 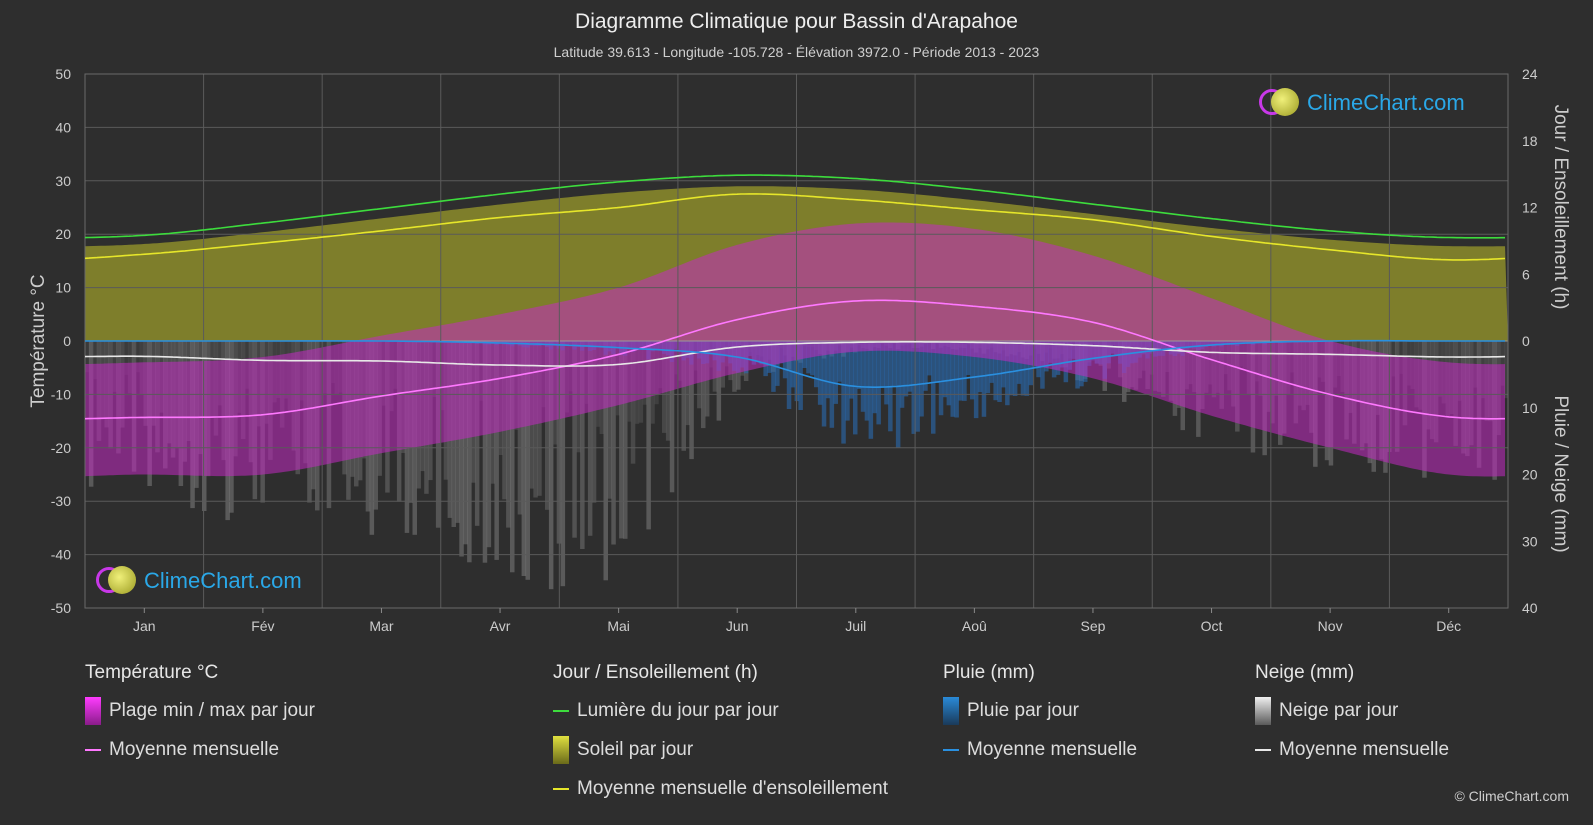 I want to click on legend-swatch-rain, so click(x=951, y=710).